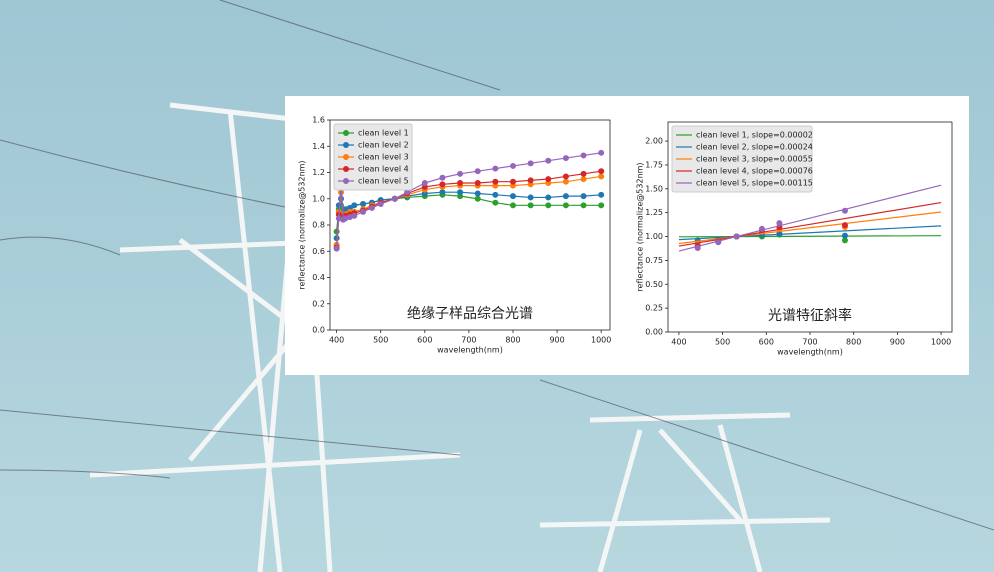  What do you see at coordinates (318, 172) in the screenshot?
I see `y-tick-label: 1.2` at bounding box center [318, 172].